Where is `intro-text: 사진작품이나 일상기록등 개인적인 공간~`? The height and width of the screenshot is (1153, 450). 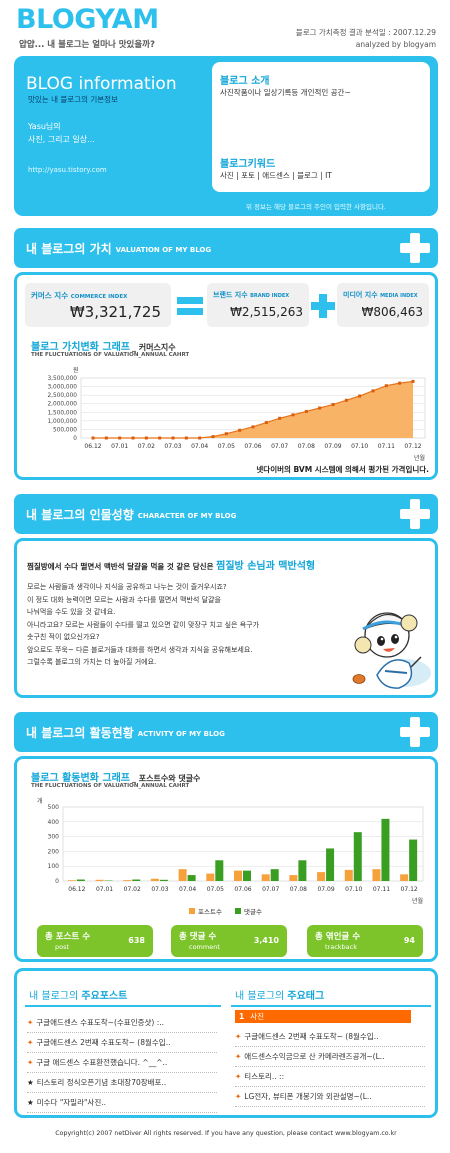
intro-text: 사진작품이나 일상기록등 개인적인 공간~ is located at coordinates (285, 92).